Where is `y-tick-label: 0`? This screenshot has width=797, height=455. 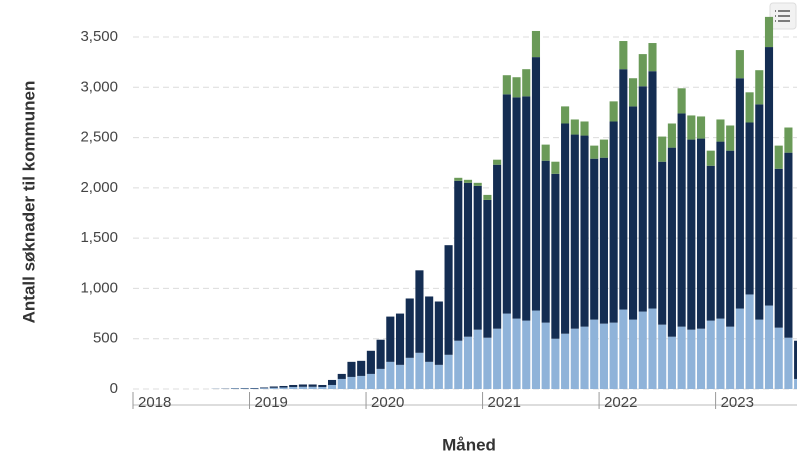
y-tick-label: 0 is located at coordinates (114, 388).